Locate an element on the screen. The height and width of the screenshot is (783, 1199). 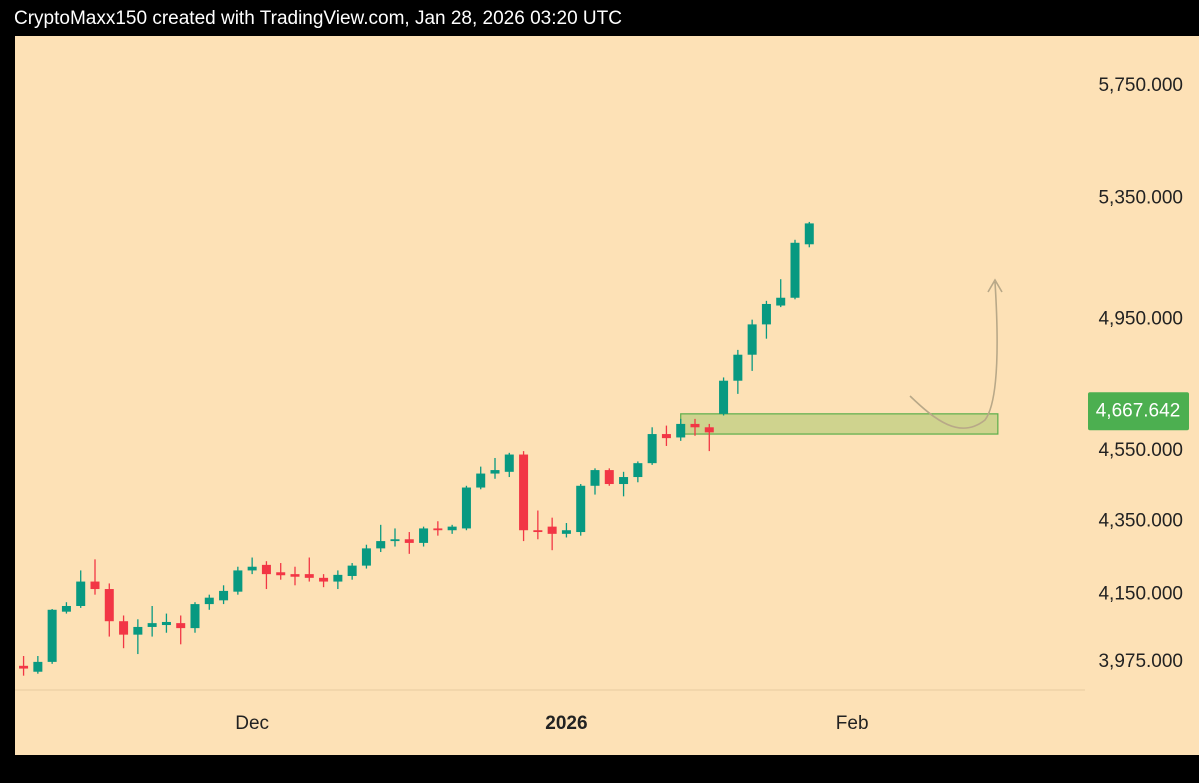
arrow is located at coordinates (956, 353).